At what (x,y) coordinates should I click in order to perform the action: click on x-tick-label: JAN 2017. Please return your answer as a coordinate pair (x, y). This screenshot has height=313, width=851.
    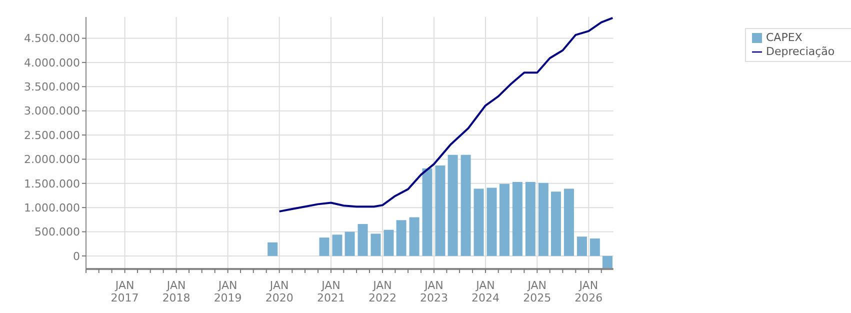
    Looking at the image, I should click on (124, 291).